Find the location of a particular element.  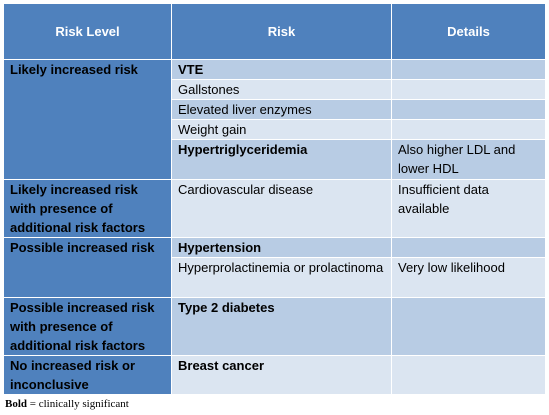

risk-liver-enzymes: Elevated liver enzymes is located at coordinates (281, 109).